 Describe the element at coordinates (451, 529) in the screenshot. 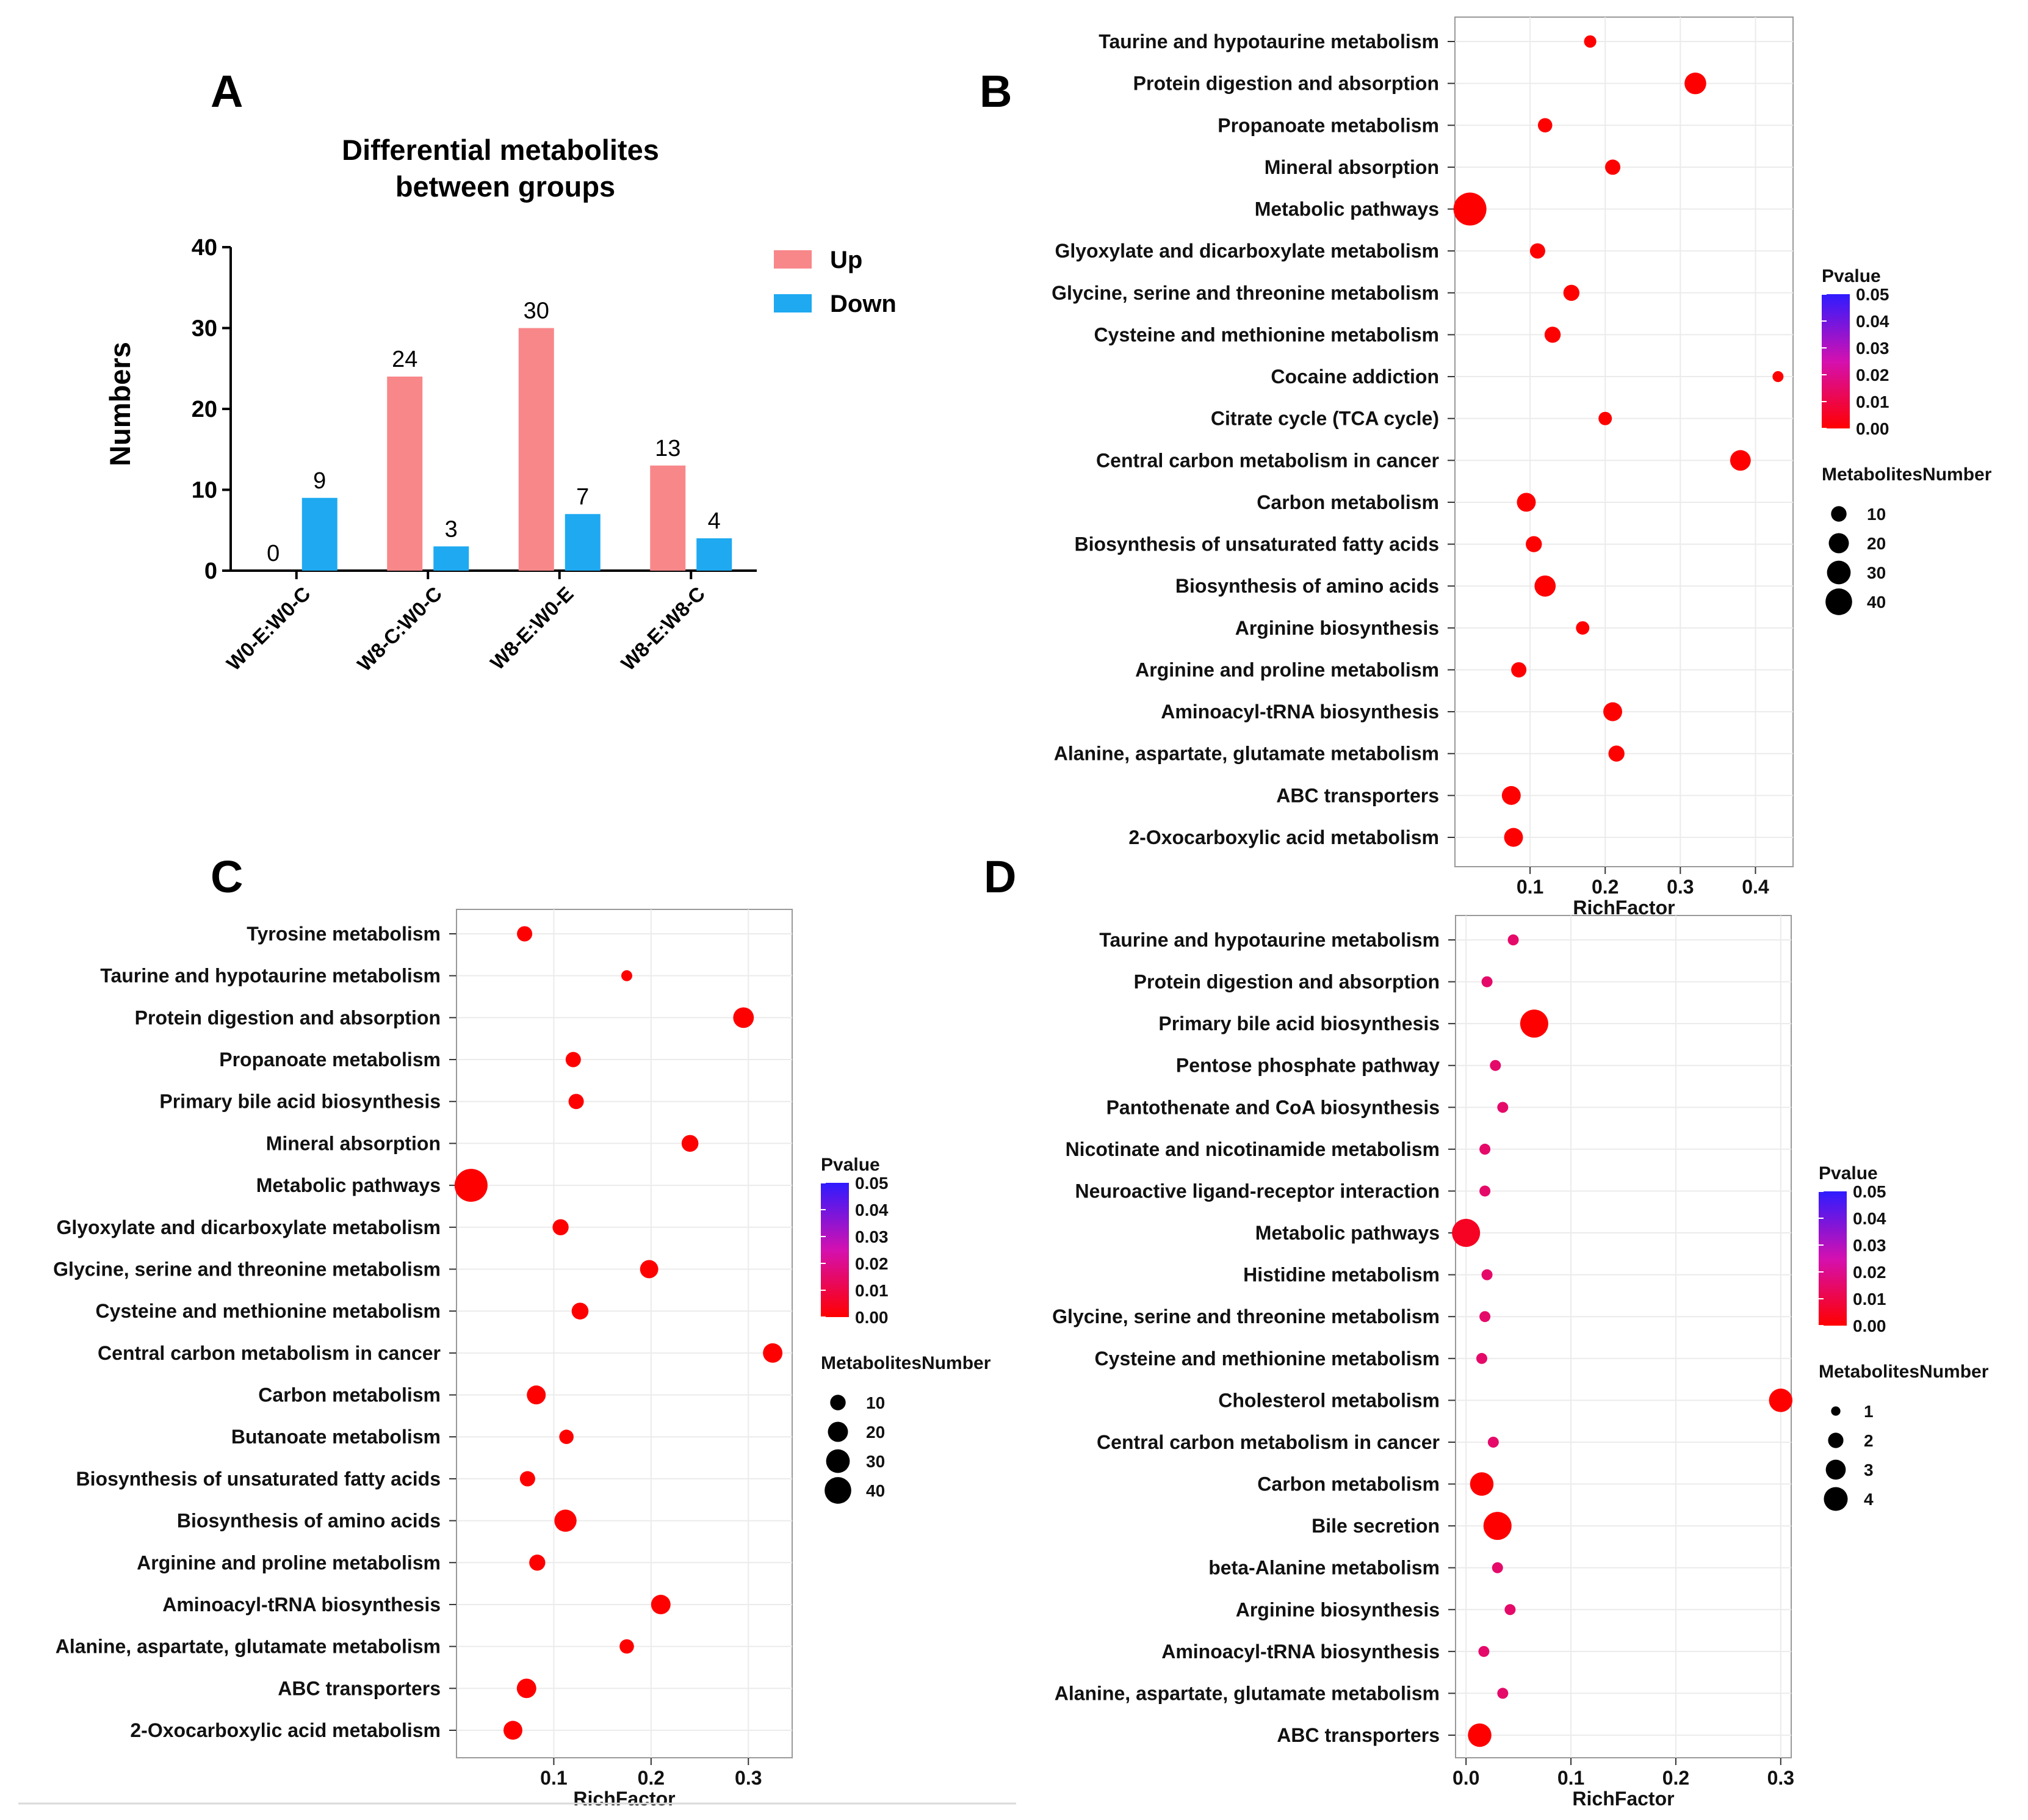

I see `bar-value-label: 3` at that location.